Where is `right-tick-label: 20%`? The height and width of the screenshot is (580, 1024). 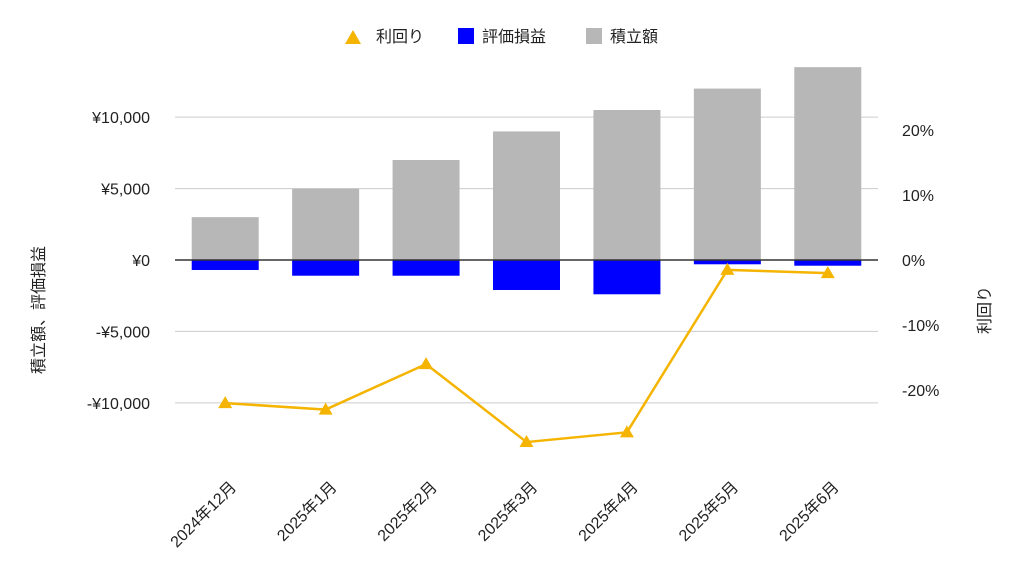
right-tick-label: 20% is located at coordinates (918, 131).